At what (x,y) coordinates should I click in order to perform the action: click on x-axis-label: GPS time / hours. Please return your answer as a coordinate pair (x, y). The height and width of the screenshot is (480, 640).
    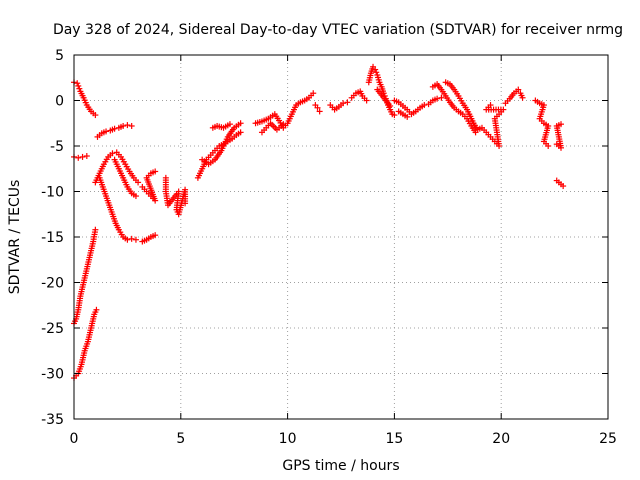
    Looking at the image, I should click on (340, 466).